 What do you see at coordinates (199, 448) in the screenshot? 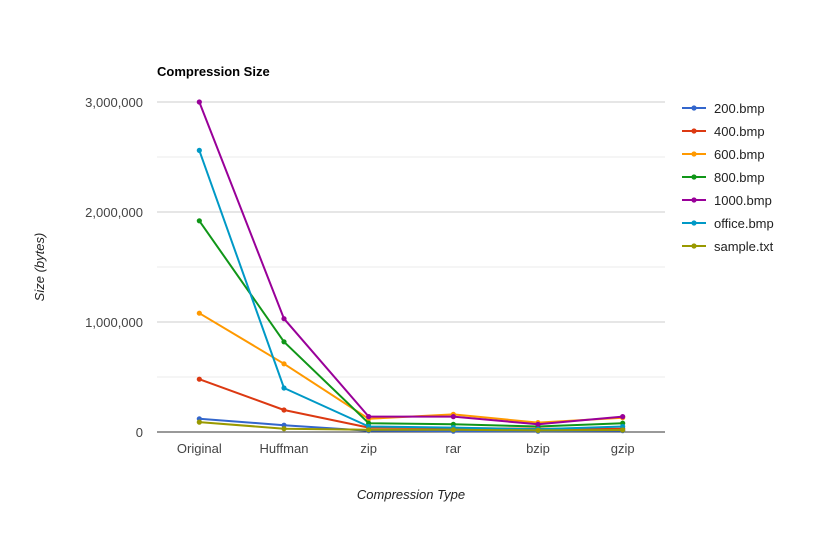
I see `x-tick-label: Original` at bounding box center [199, 448].